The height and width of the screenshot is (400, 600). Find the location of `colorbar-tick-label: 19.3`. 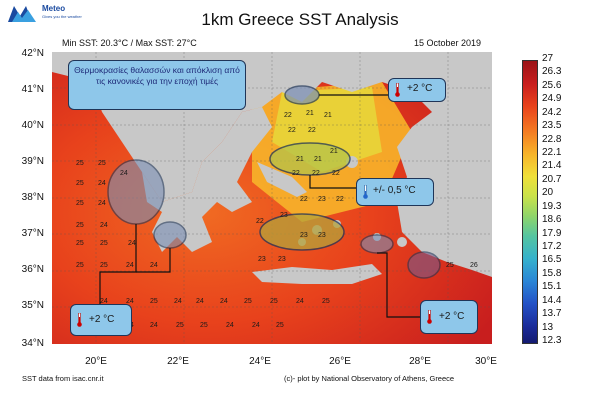

colorbar-tick-label: 19.3 is located at coordinates (552, 206).